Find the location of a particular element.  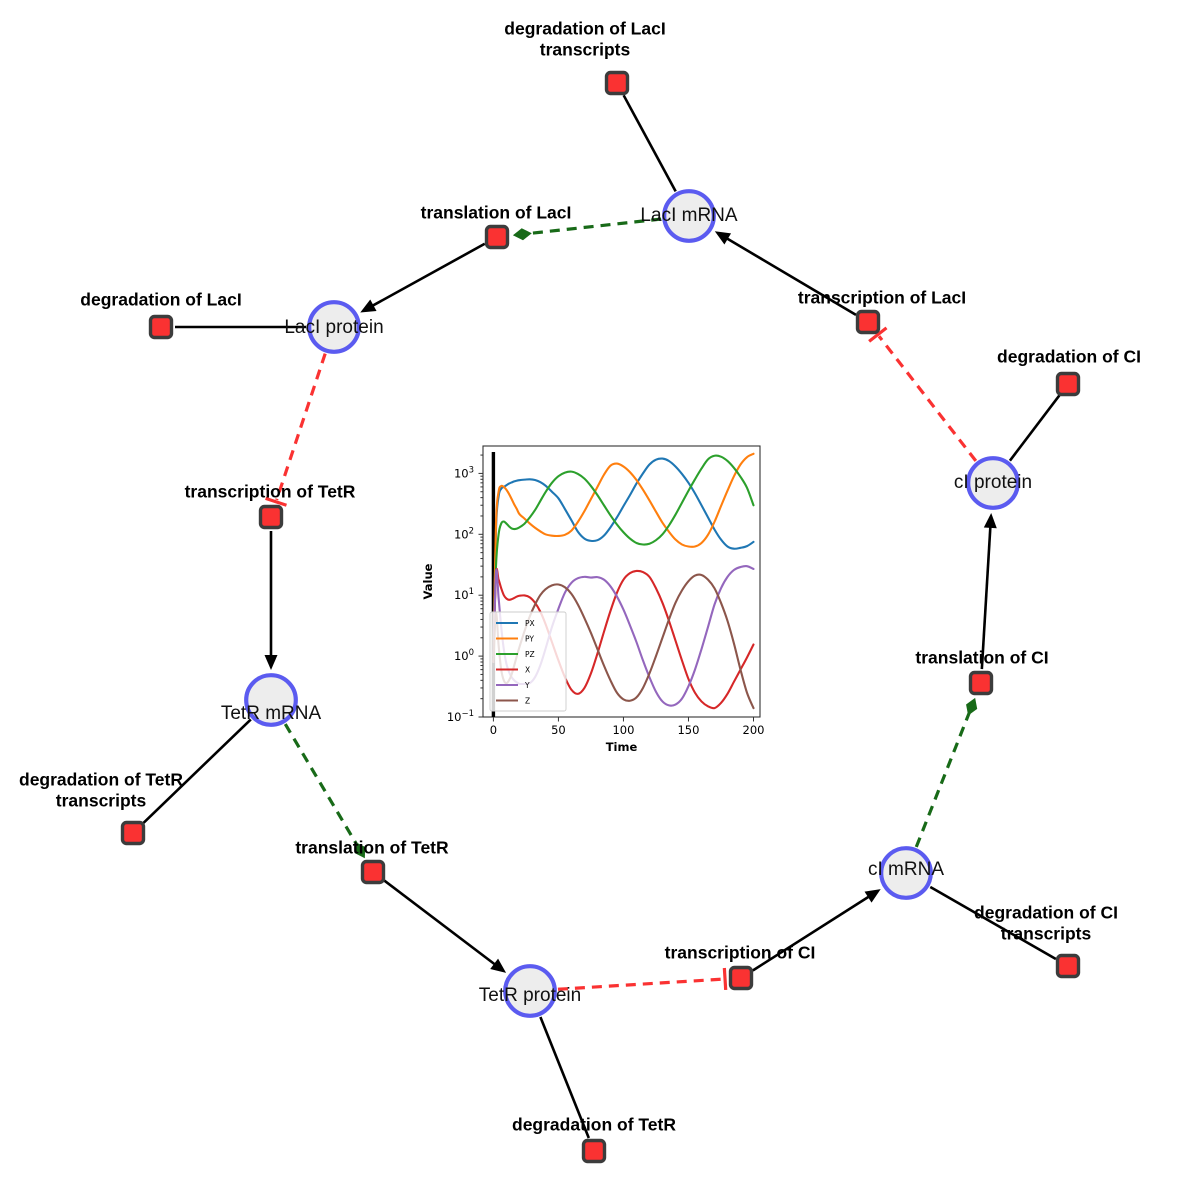

species-node-ci_protein is located at coordinates (993, 483).